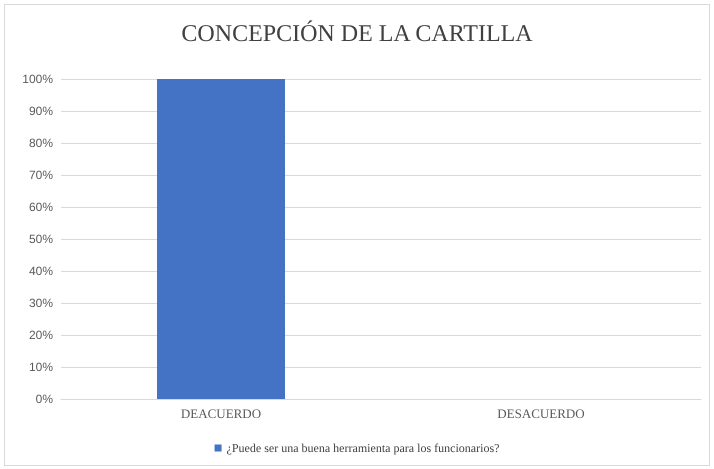  Describe the element at coordinates (41, 335) in the screenshot. I see `y-tick-label: 20%` at that location.